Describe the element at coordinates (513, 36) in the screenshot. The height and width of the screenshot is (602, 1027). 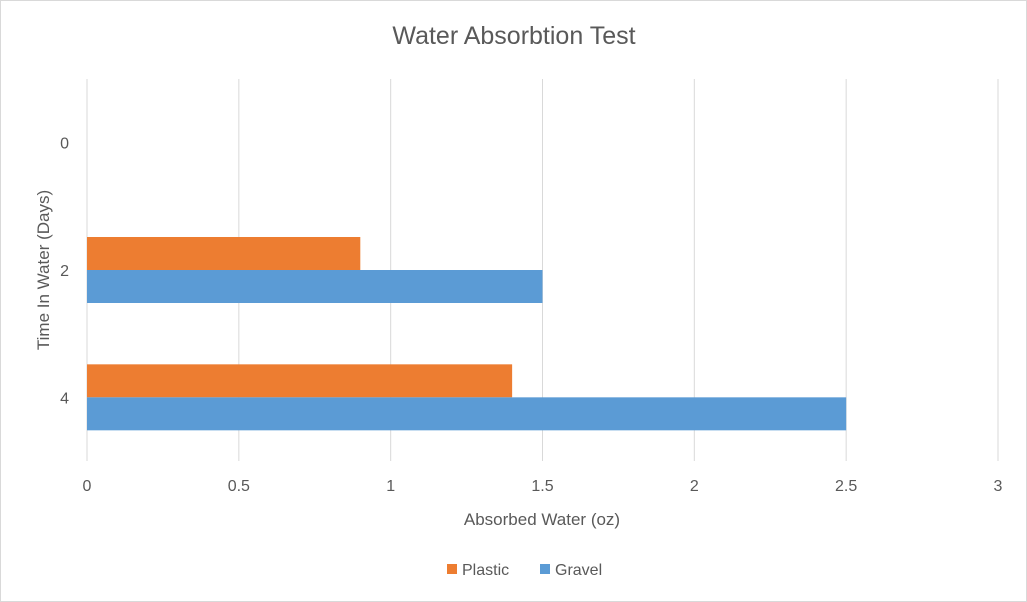
I see `chart-title: Water Absorbtion Test` at that location.